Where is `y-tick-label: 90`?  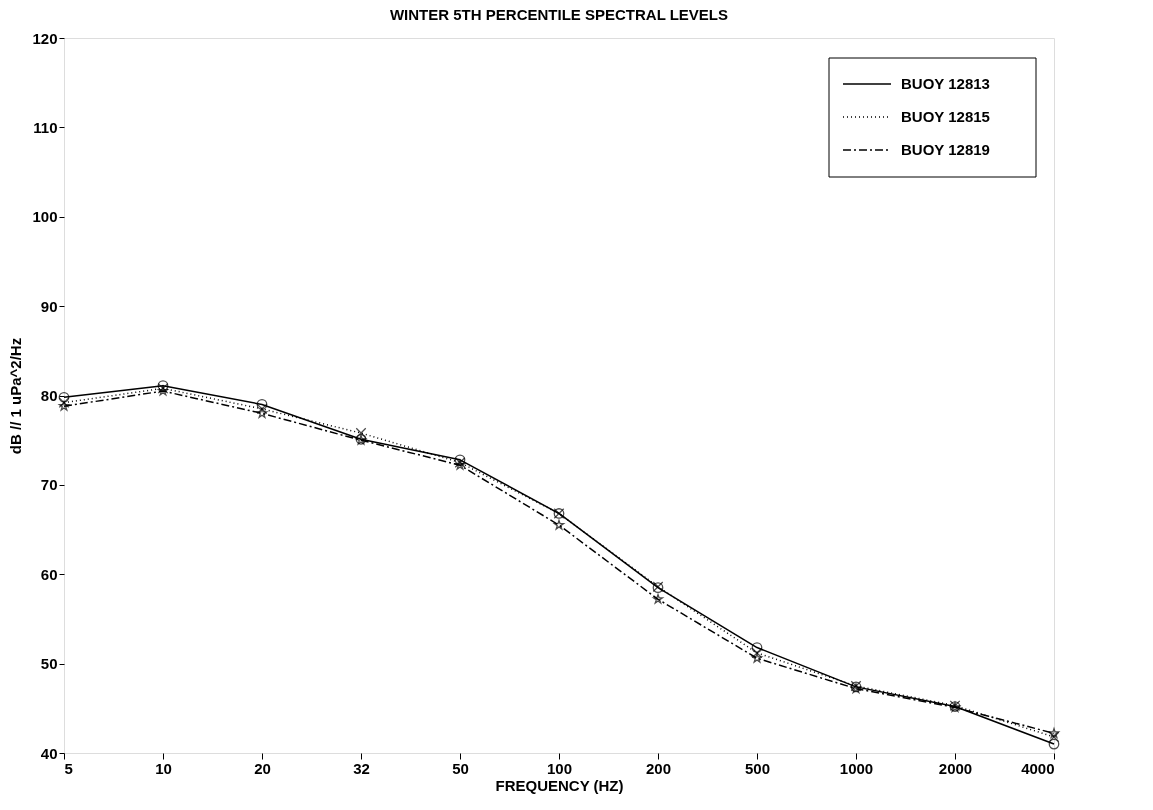
y-tick-label: 90 is located at coordinates (49, 306).